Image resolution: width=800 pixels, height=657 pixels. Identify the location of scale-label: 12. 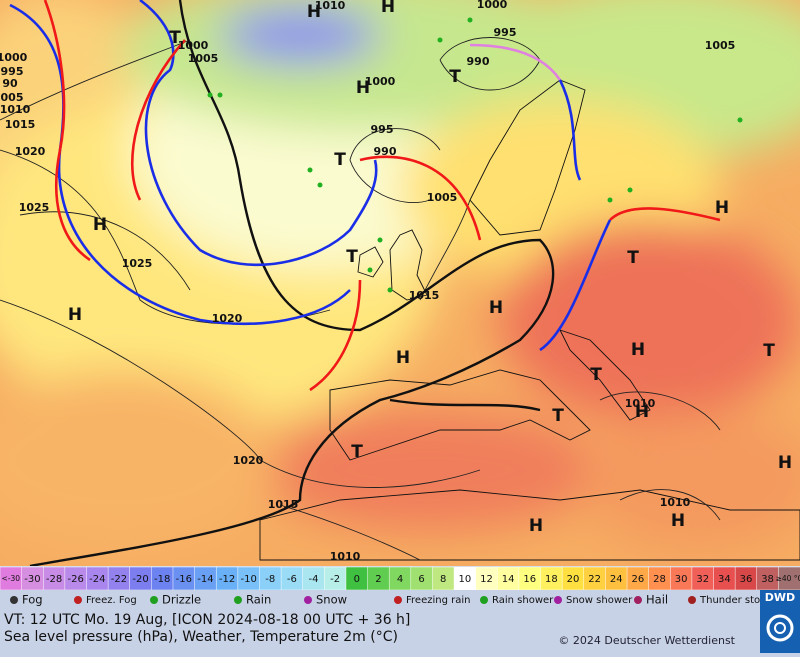
(486, 579).